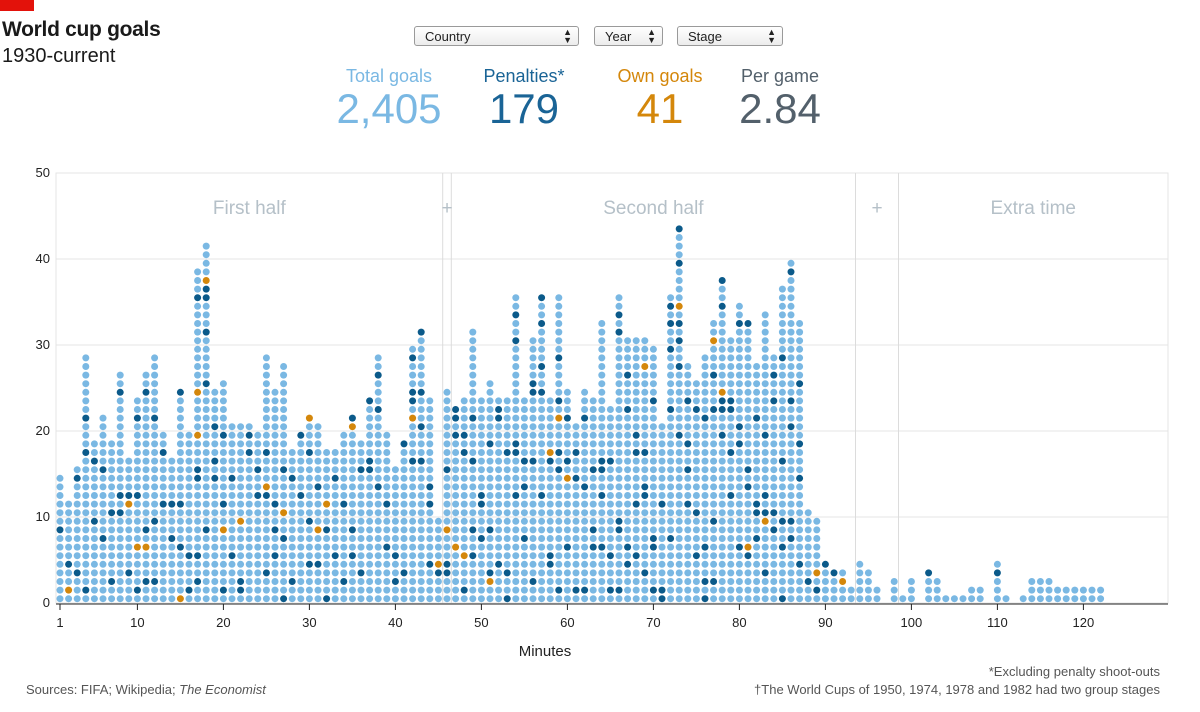 This screenshot has width=1200, height=712. Describe the element at coordinates (628, 36) in the screenshot. I see `year-dropdown: Year ▲ ▼` at that location.